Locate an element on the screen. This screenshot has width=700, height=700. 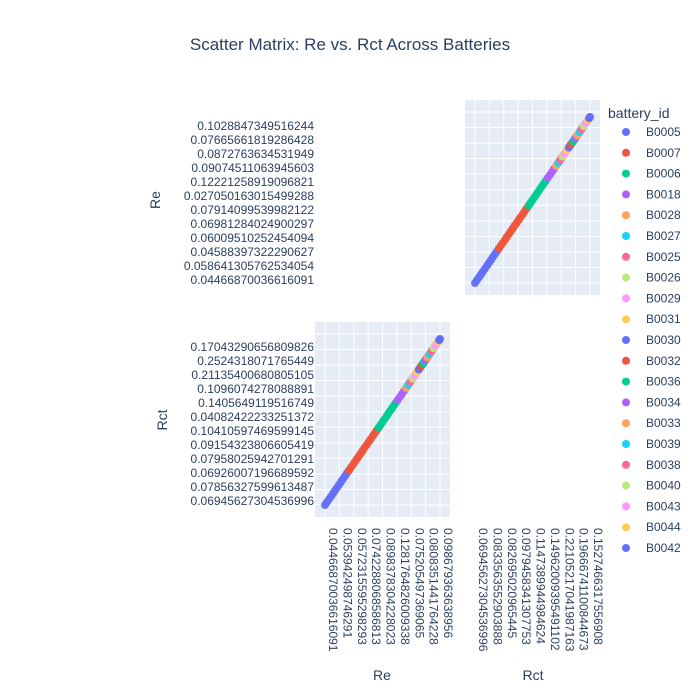
legend-label: B0031 is located at coordinates (663, 319).